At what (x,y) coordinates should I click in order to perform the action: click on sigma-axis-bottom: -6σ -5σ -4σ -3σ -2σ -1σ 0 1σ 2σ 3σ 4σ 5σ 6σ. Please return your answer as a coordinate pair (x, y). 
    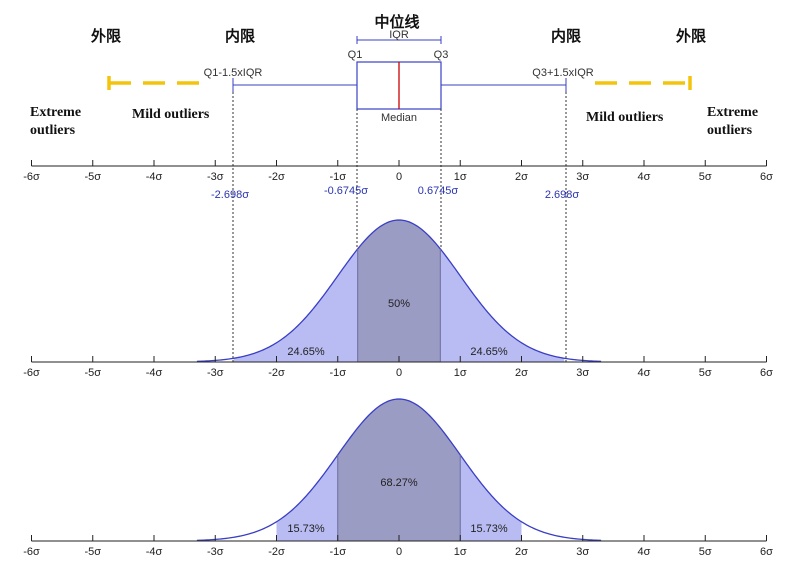
    Looking at the image, I should click on (398, 546).